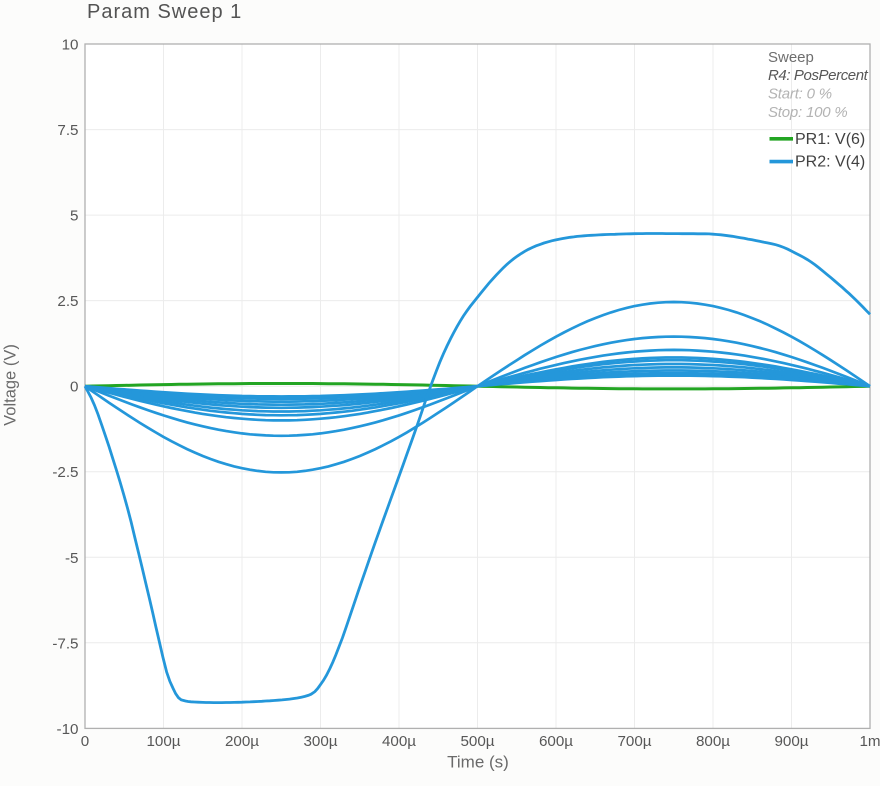 The width and height of the screenshot is (880, 786). What do you see at coordinates (818, 75) in the screenshot?
I see `svg-text: R4: PosPercent` at bounding box center [818, 75].